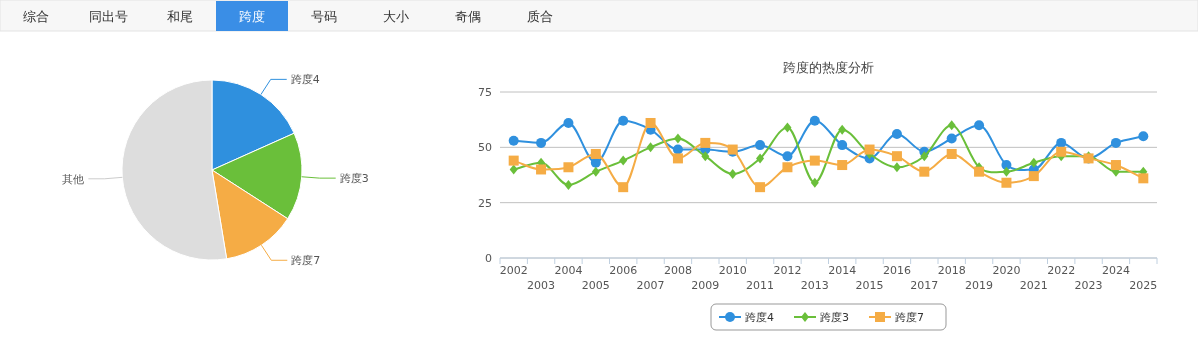  Describe the element at coordinates (951, 270) in the screenshot. I see `x-tick-label: 2018` at that location.